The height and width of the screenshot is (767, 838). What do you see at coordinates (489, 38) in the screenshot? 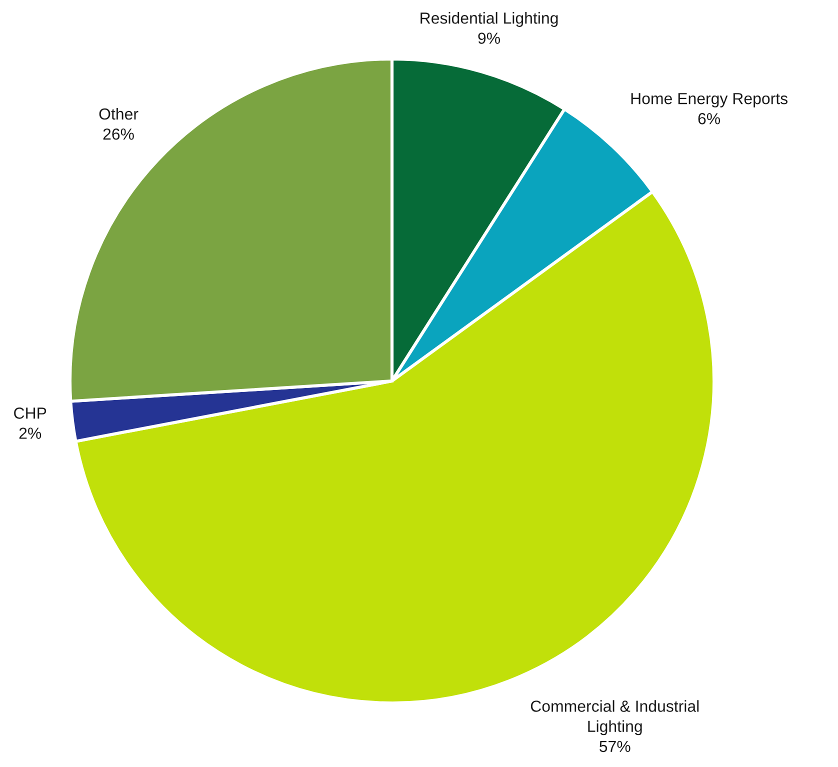
I see `data-label: 9%` at bounding box center [489, 38].